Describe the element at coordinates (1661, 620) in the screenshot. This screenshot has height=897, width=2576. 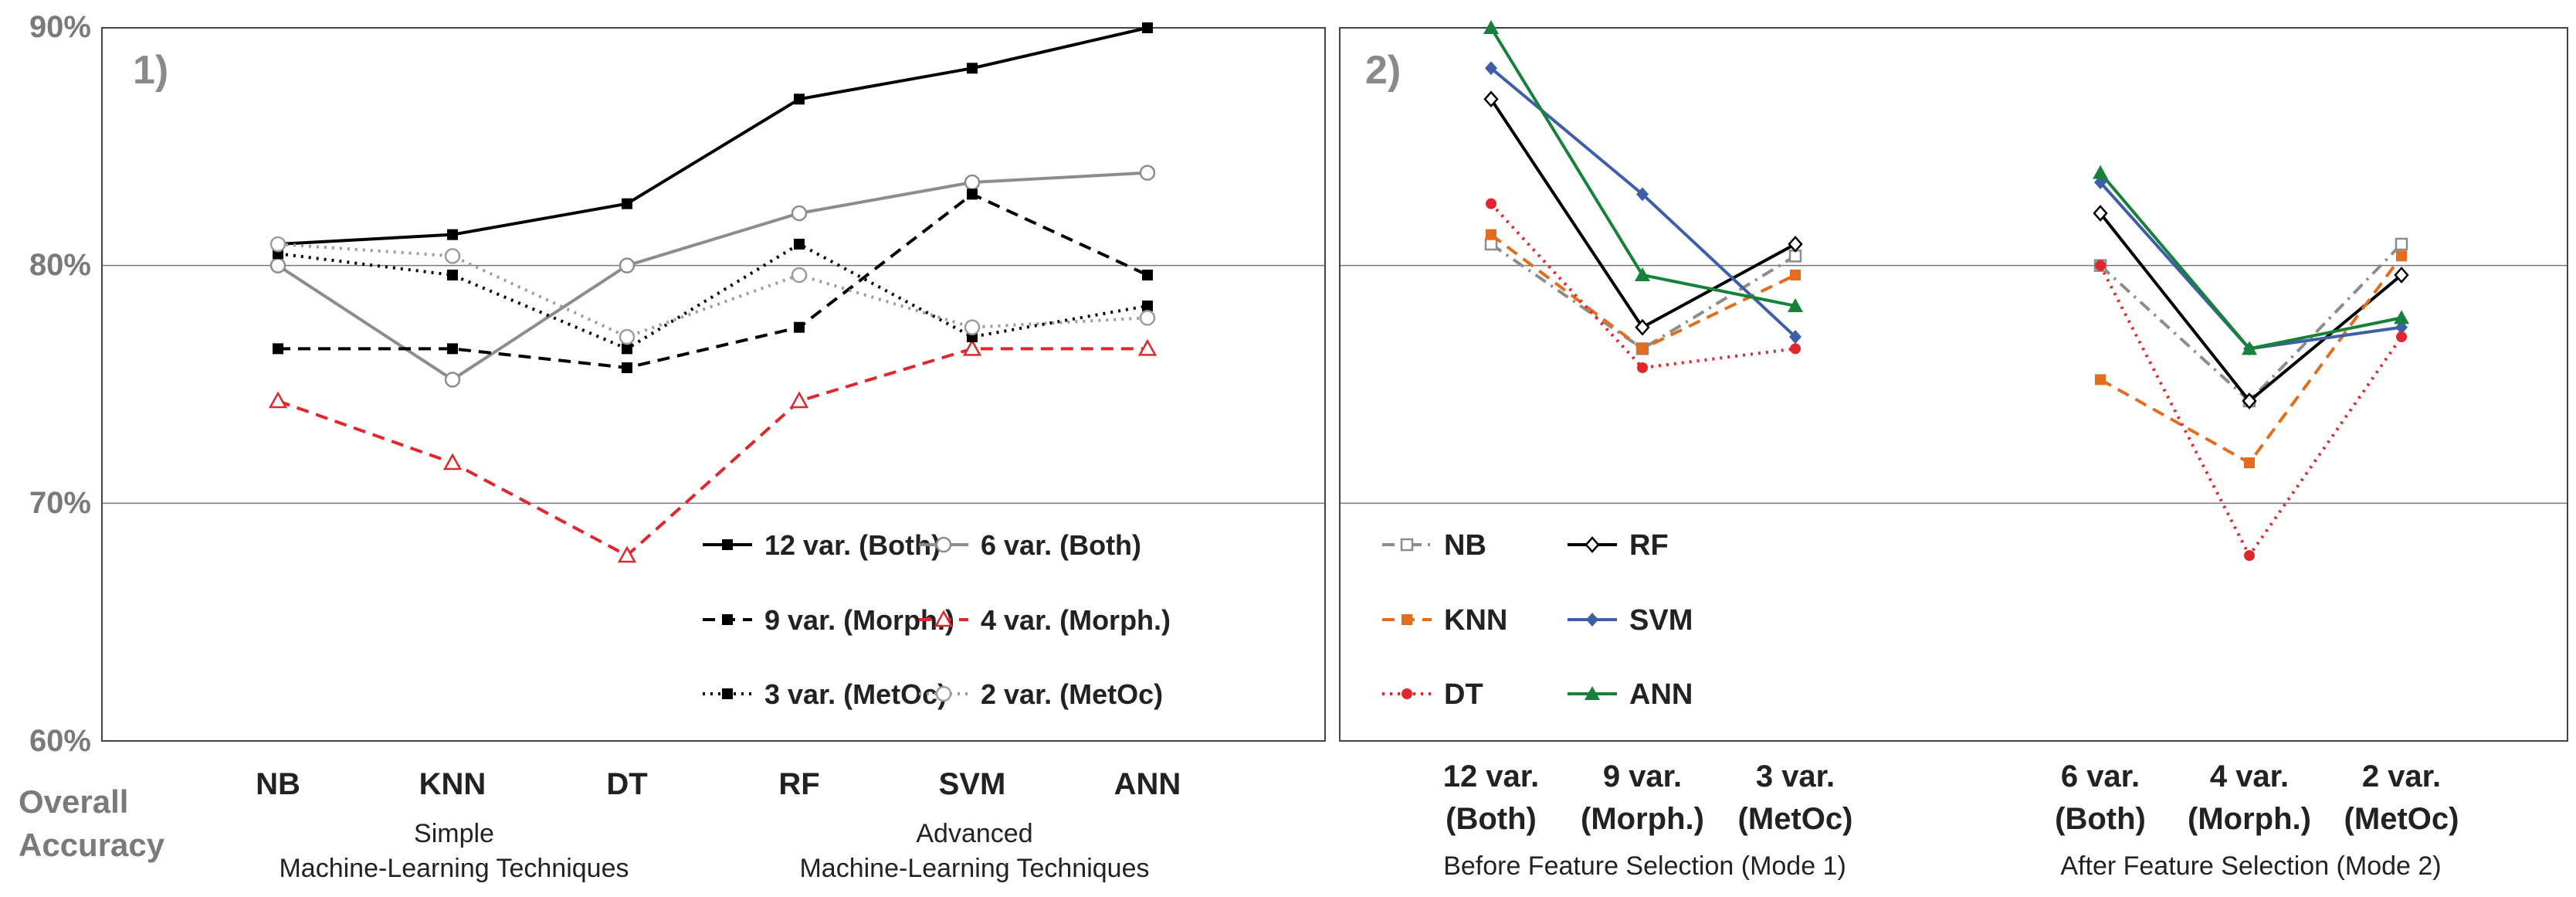
I see `p2-legend-svm-label: SVM` at that location.